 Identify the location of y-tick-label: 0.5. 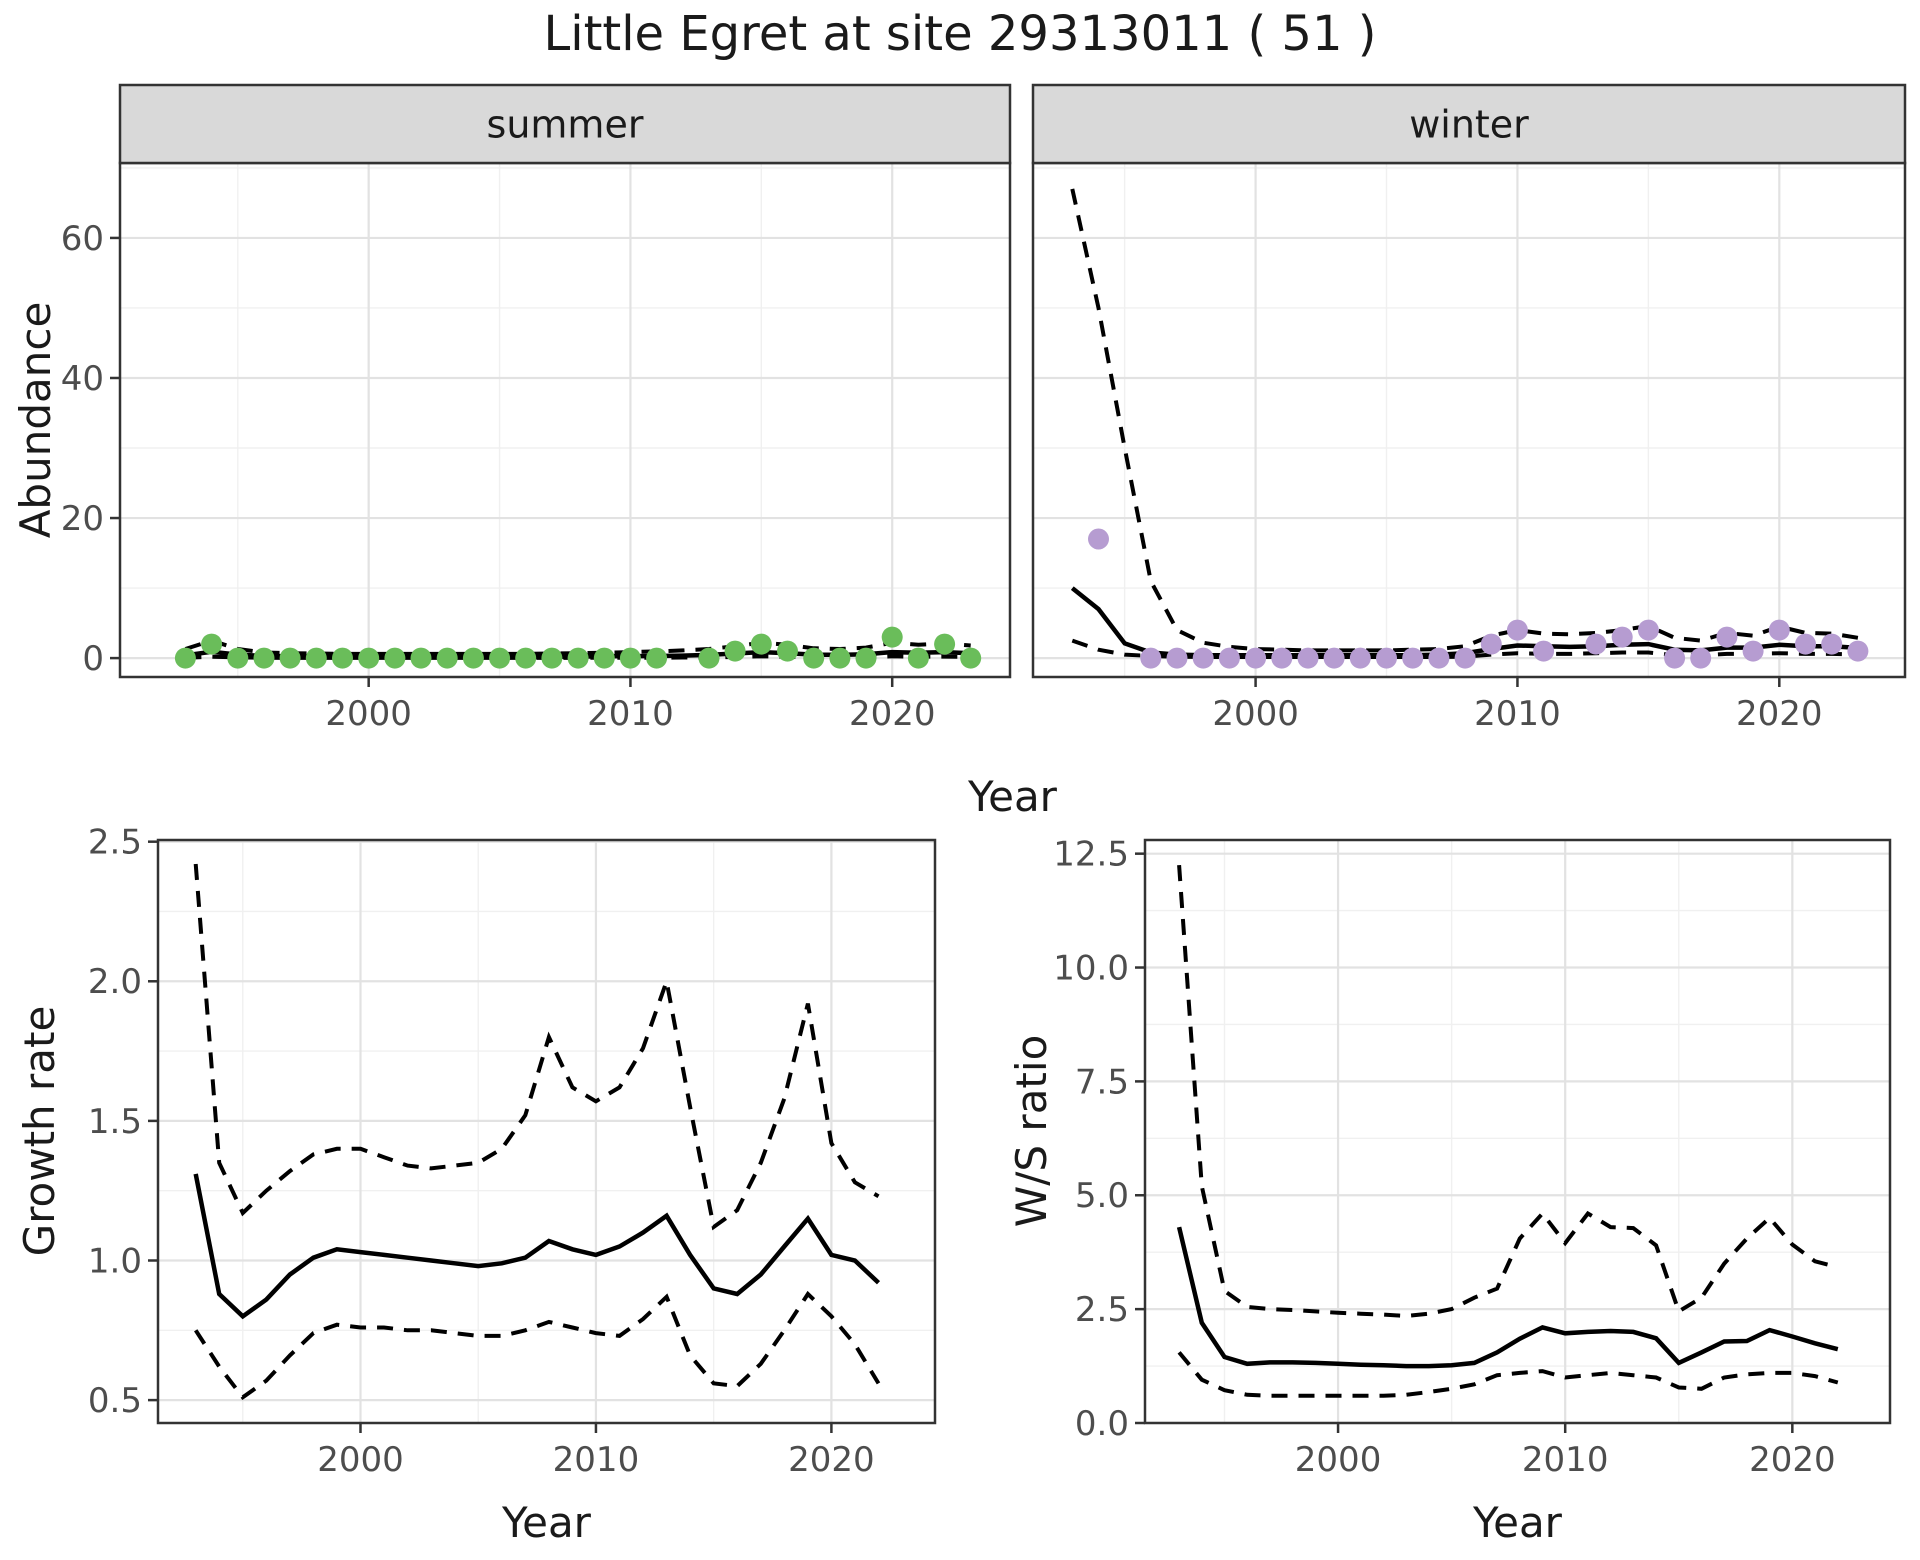
(115, 1401).